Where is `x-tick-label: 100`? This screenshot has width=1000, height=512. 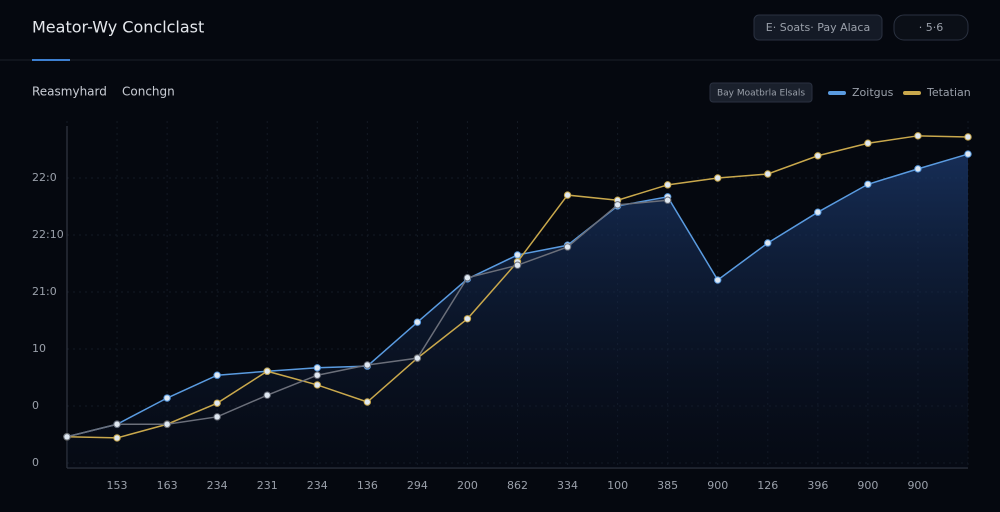 x-tick-label: 100 is located at coordinates (617, 485).